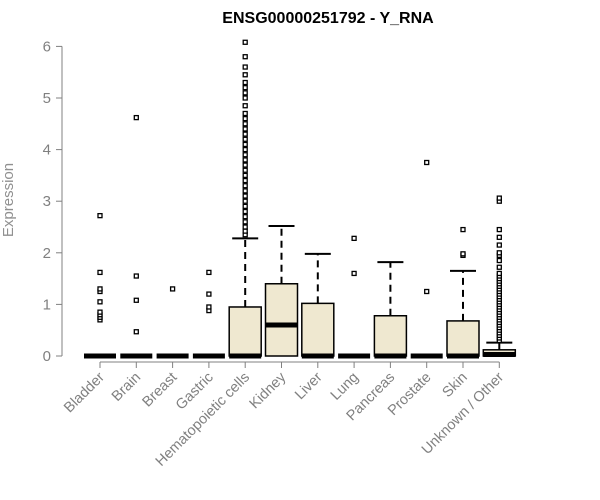  I want to click on box-skin, so click(463, 292).